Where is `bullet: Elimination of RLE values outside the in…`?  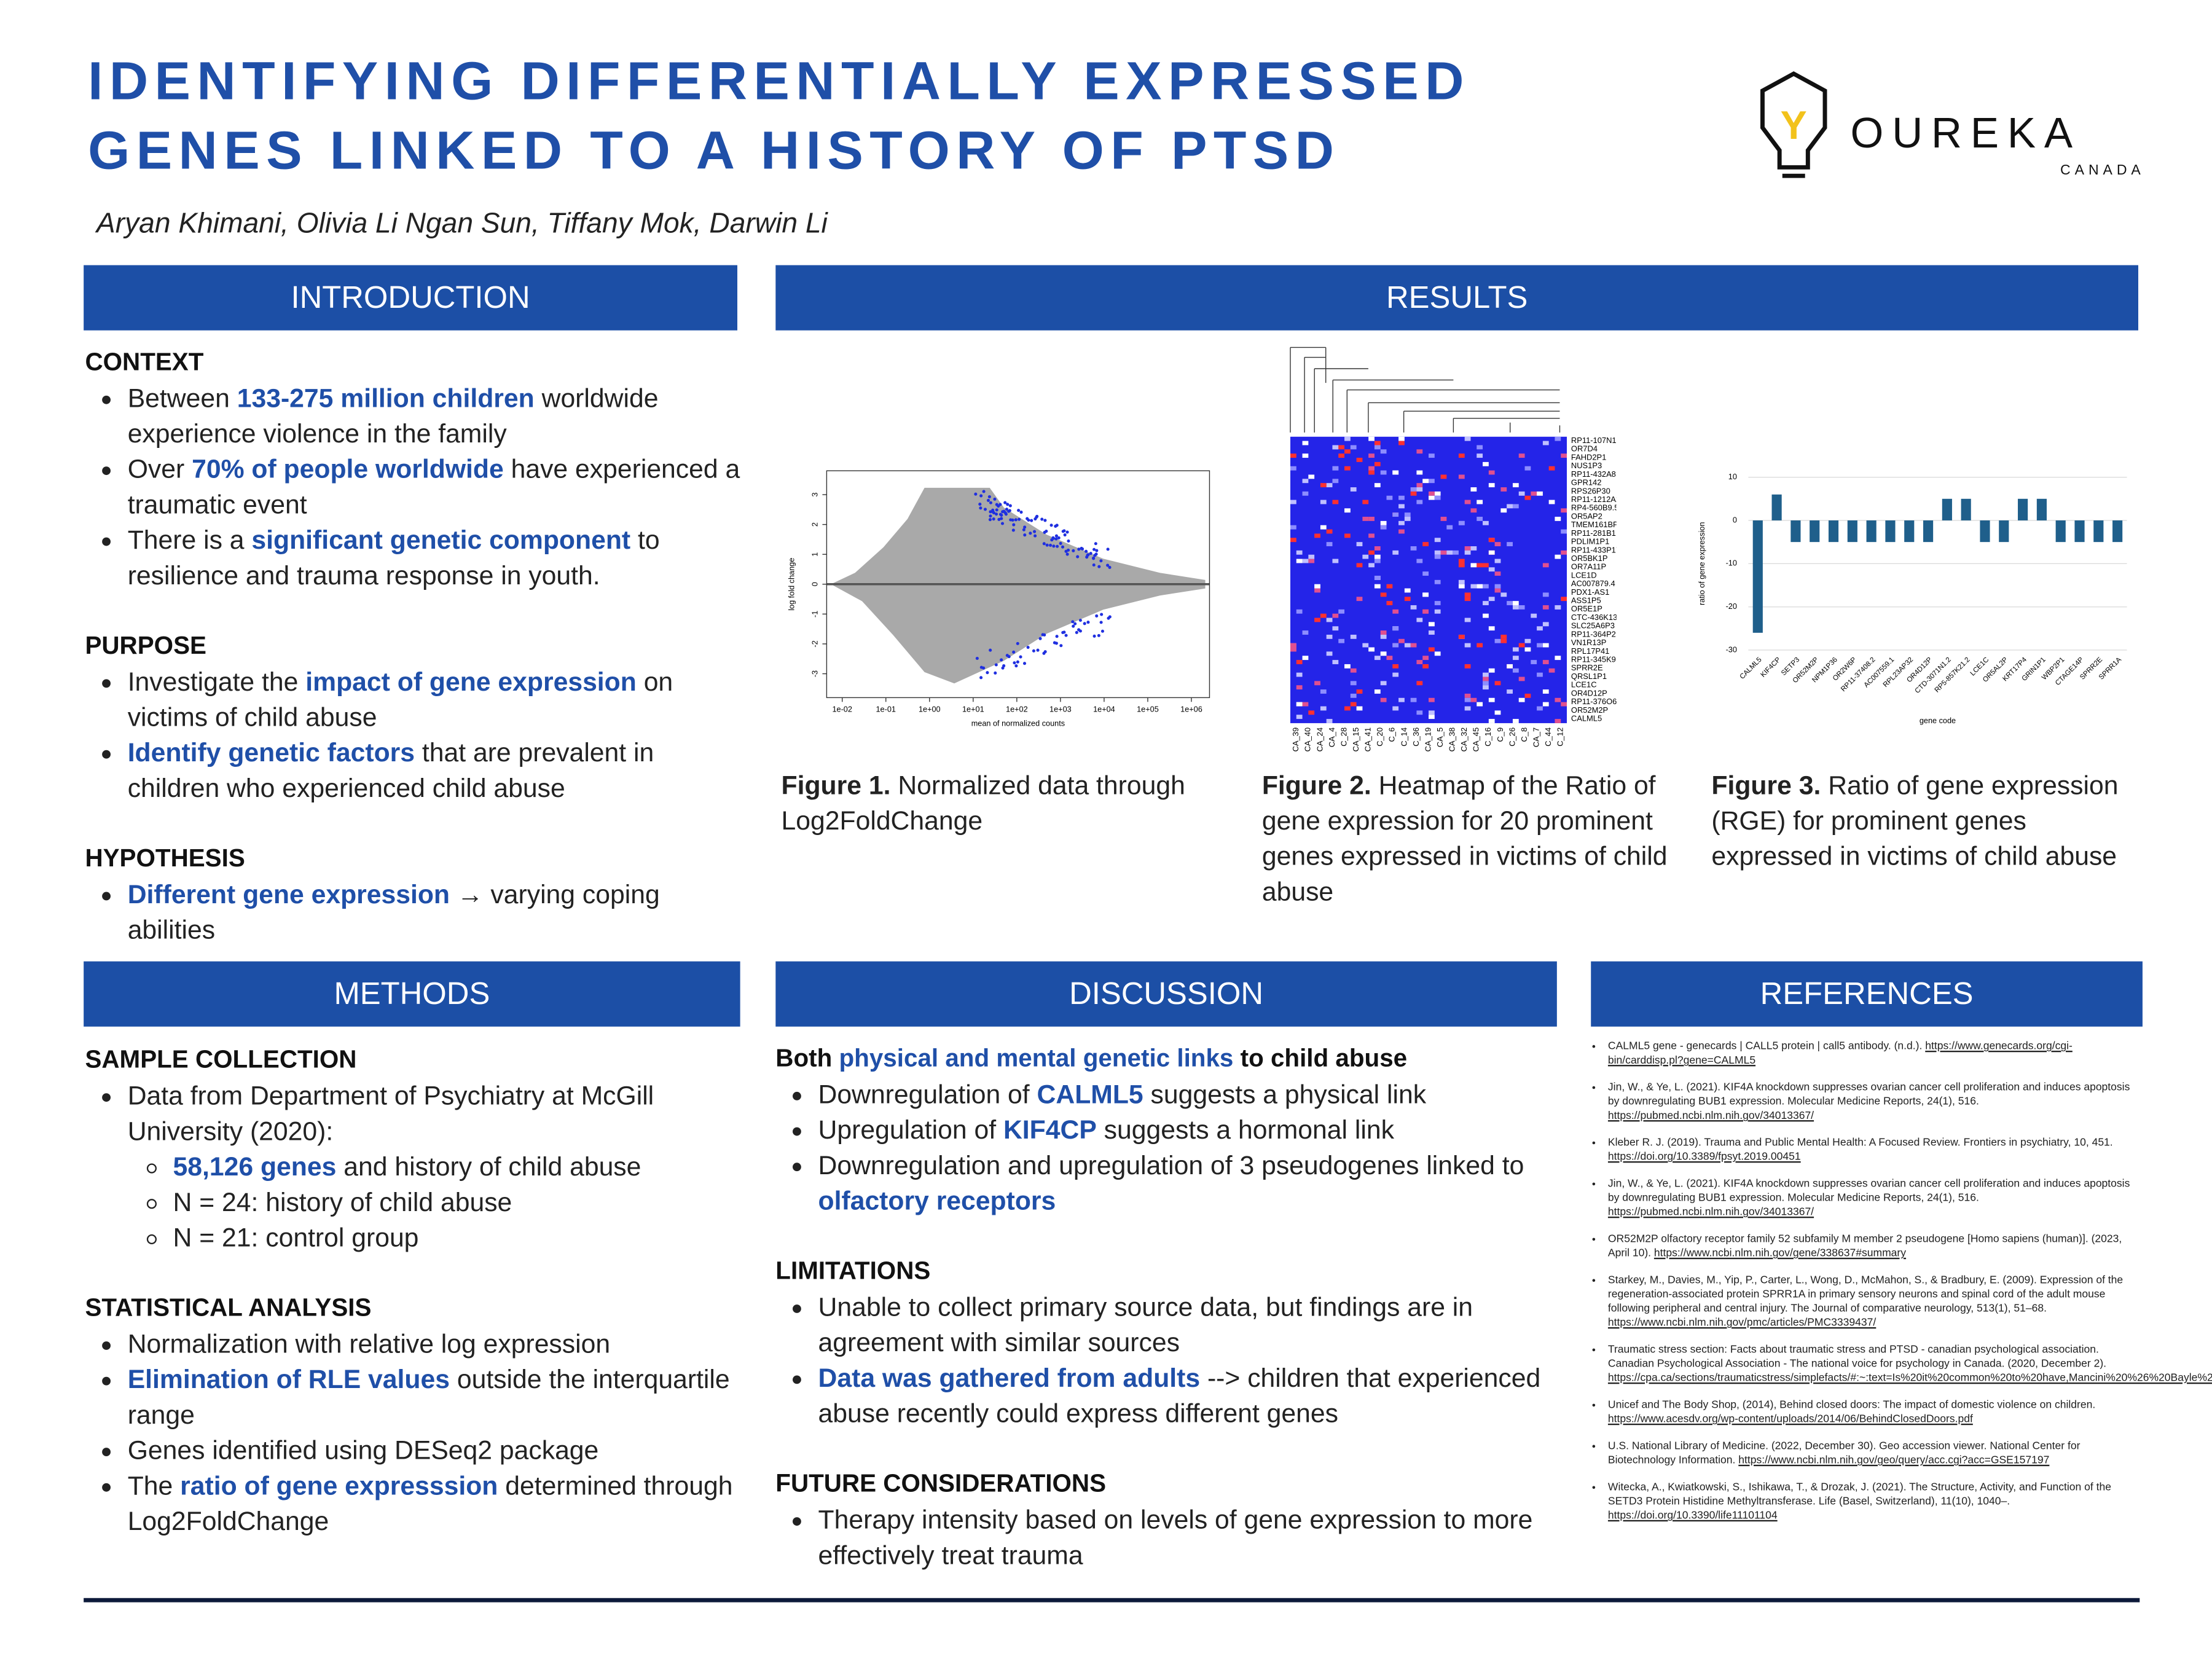 bullet: Elimination of RLE values outside the in… is located at coordinates (434, 1396).